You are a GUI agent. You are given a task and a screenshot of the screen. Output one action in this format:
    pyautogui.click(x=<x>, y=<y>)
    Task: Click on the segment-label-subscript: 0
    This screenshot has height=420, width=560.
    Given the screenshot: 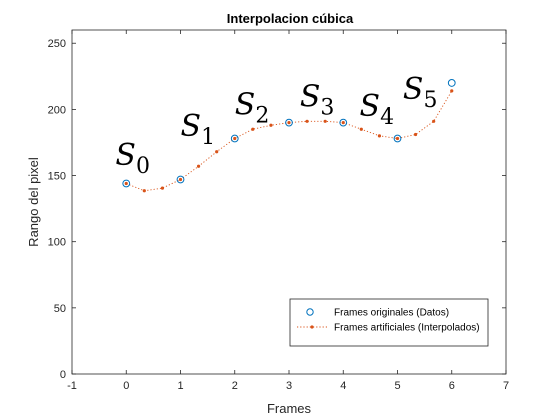 What is the action you would take?
    pyautogui.click(x=143, y=166)
    